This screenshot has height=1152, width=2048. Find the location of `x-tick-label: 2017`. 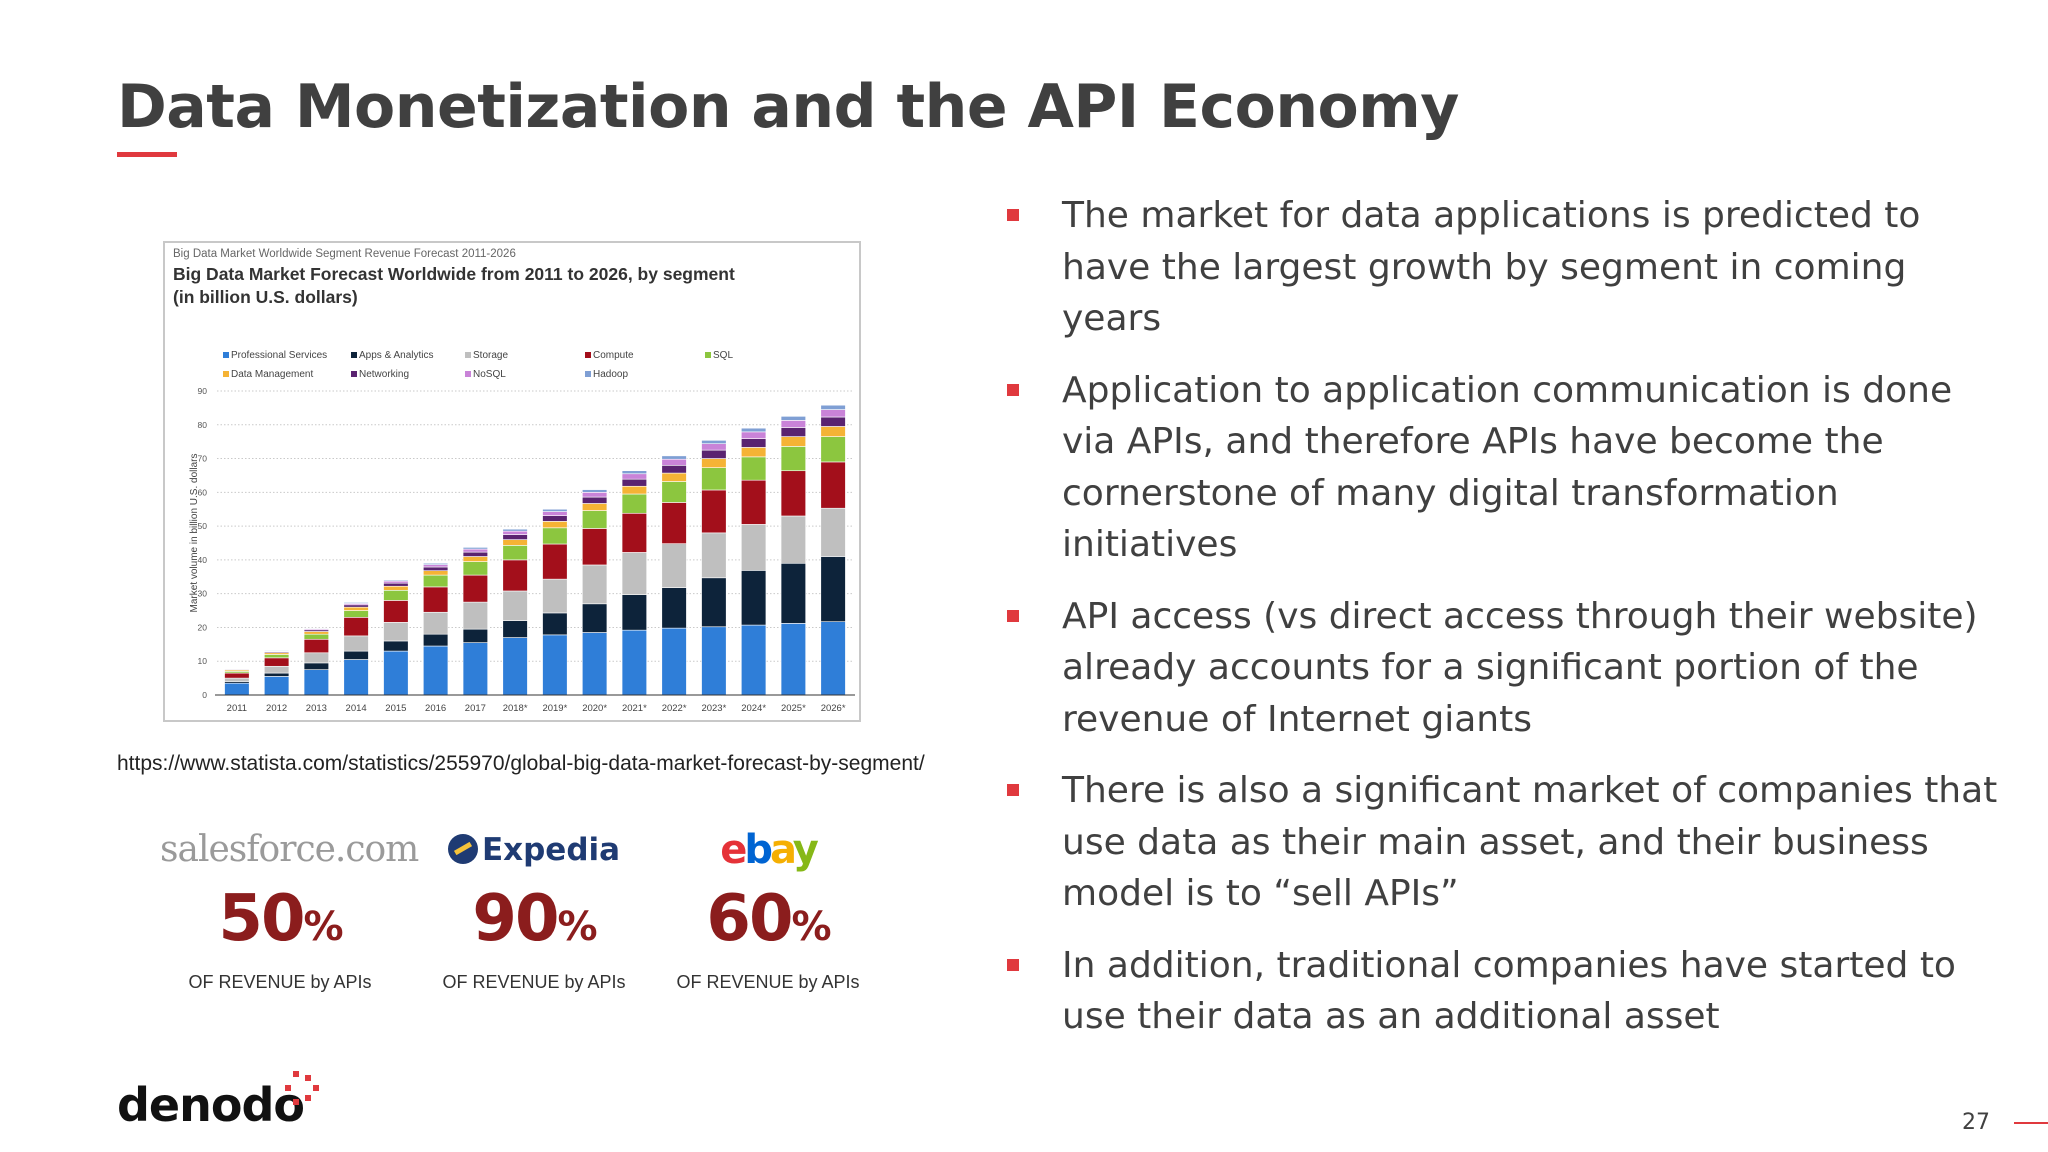

x-tick-label: 2017 is located at coordinates (475, 708).